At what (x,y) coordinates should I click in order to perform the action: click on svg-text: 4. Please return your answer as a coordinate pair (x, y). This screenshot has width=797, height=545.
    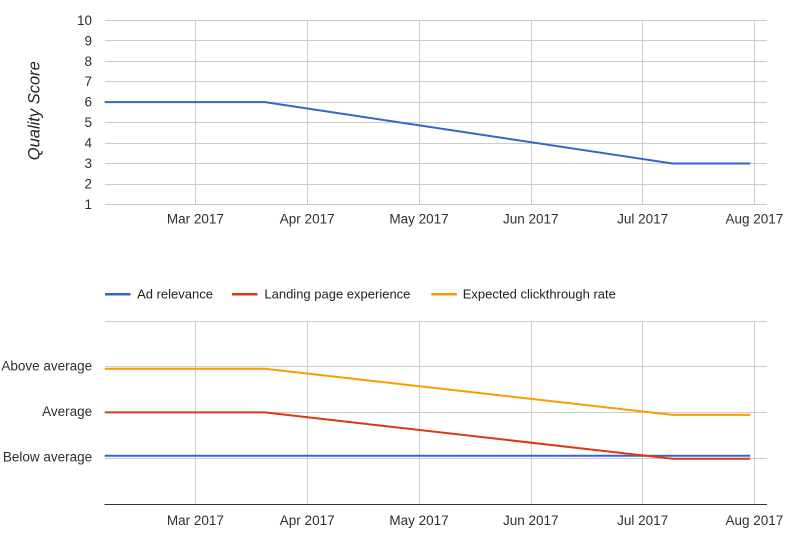
    Looking at the image, I should click on (88, 143).